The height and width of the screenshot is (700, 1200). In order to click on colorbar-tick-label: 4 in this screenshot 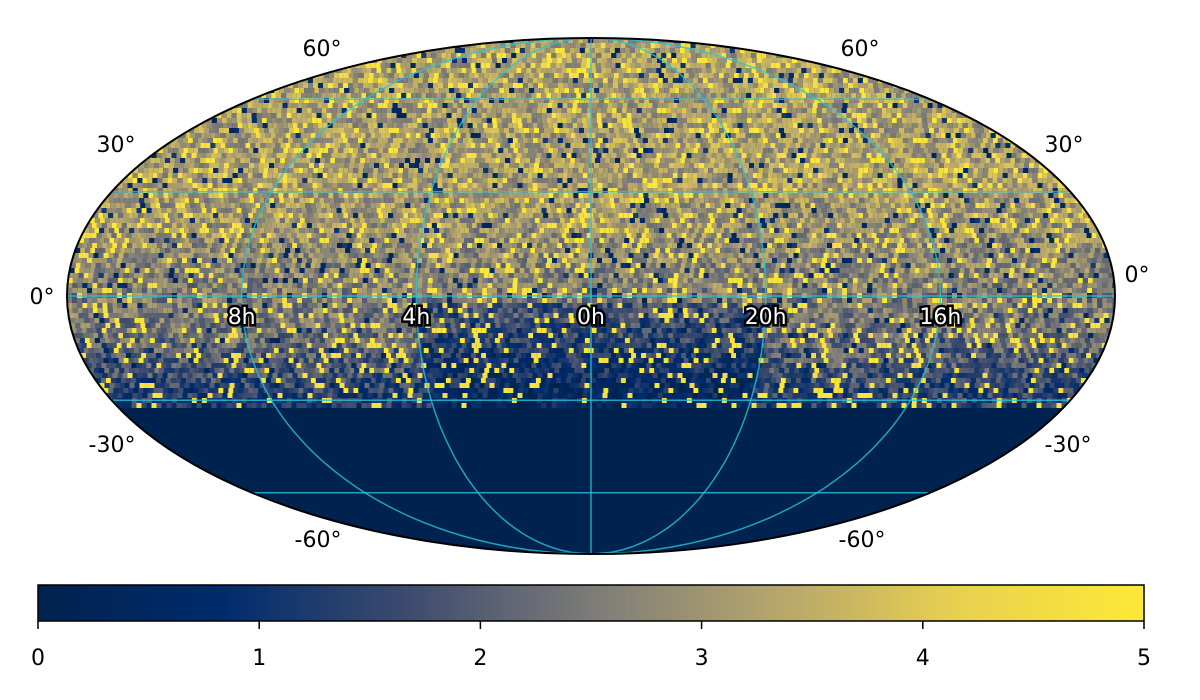, I will do `click(923, 658)`.